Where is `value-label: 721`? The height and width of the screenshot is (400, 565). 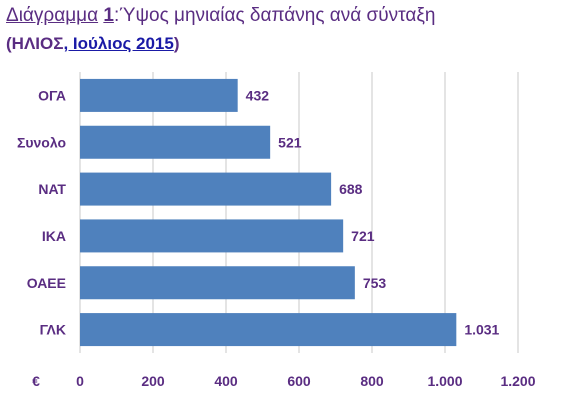
value-label: 721 is located at coordinates (363, 236).